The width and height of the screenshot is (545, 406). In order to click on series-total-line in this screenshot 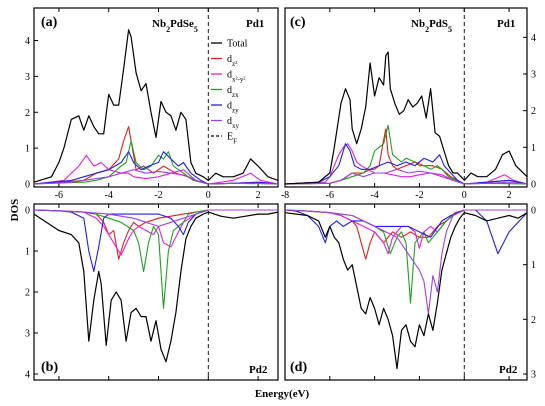, I will do `click(406, 118)`.